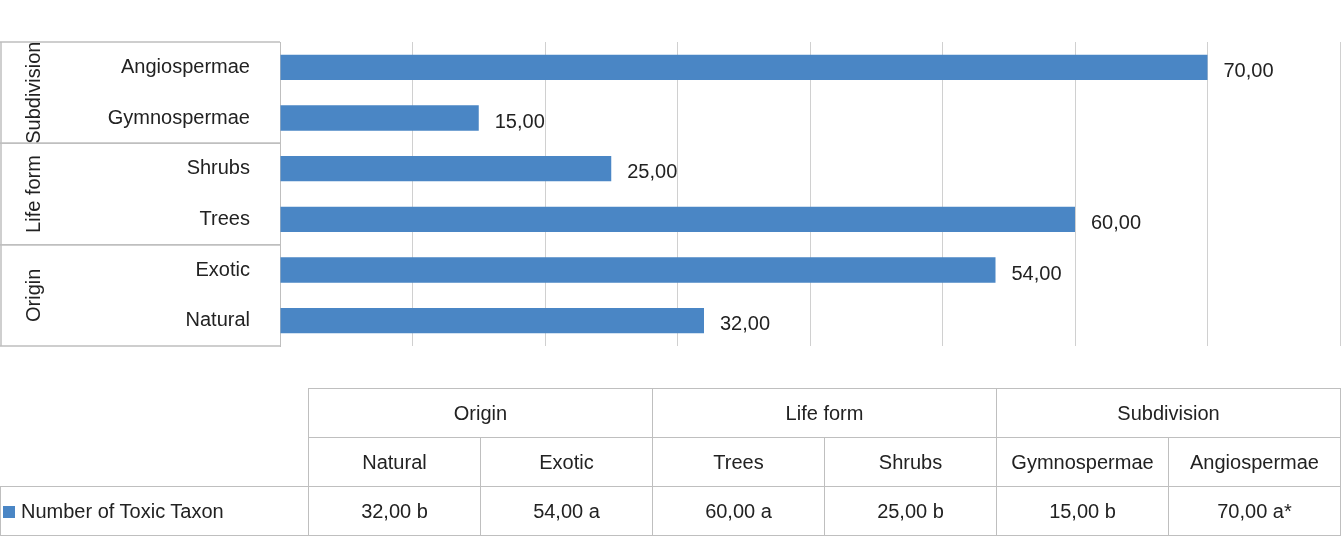 Image resolution: width=1341 pixels, height=555 pixels. I want to click on category-label: Shrubs, so click(910, 461).